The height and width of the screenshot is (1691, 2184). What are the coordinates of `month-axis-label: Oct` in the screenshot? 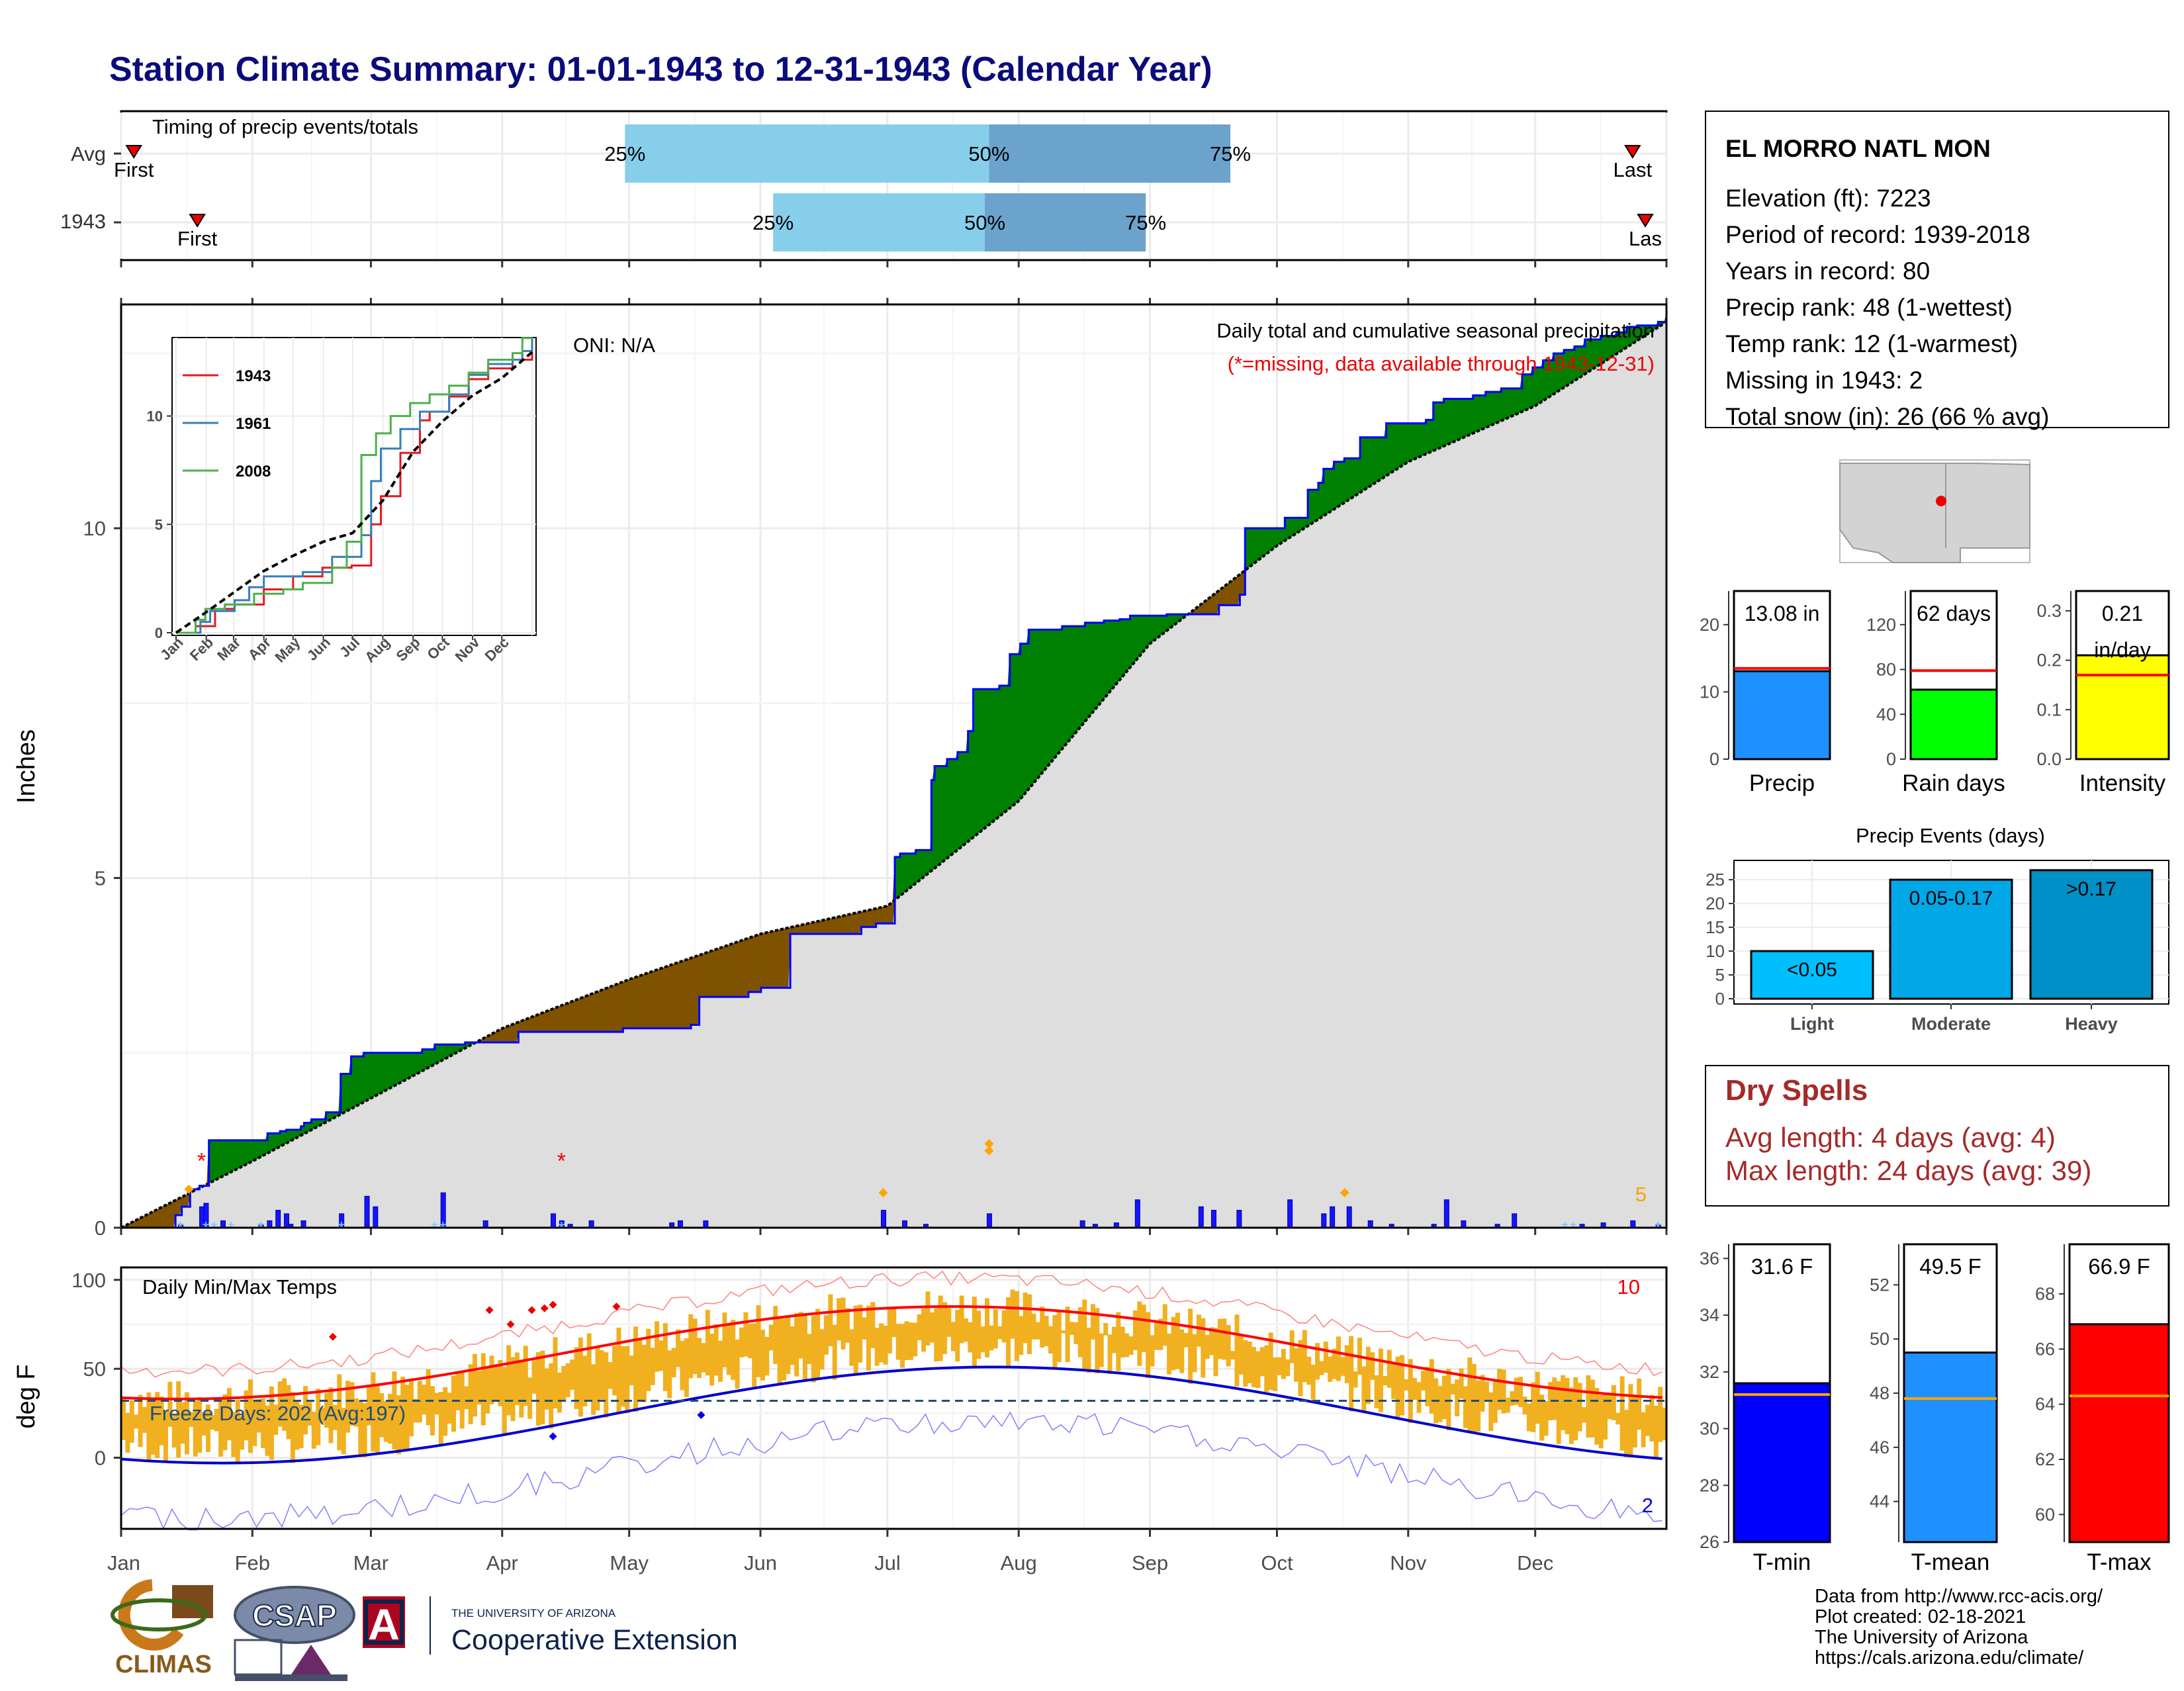 It's located at (1277, 1563).